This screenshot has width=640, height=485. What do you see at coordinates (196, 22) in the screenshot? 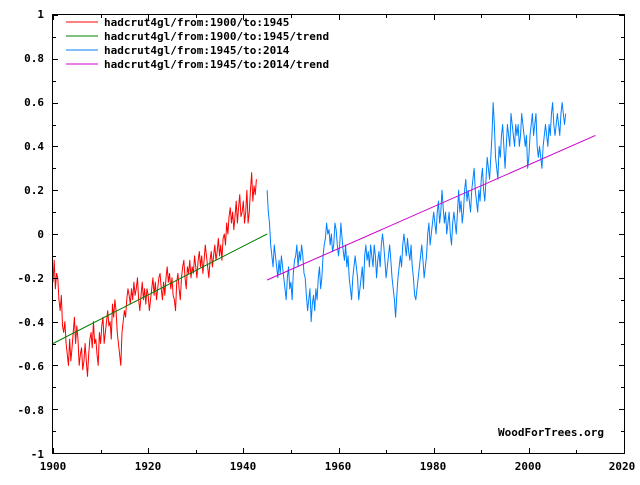
I see `legend-label: hadcrut4gl/from:1900/to:1945` at bounding box center [196, 22].